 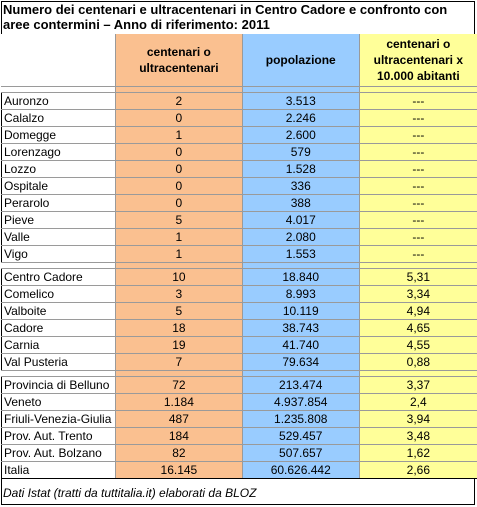 What do you see at coordinates (301, 436) in the screenshot?
I see `popolazione-cell: 529.457` at bounding box center [301, 436].